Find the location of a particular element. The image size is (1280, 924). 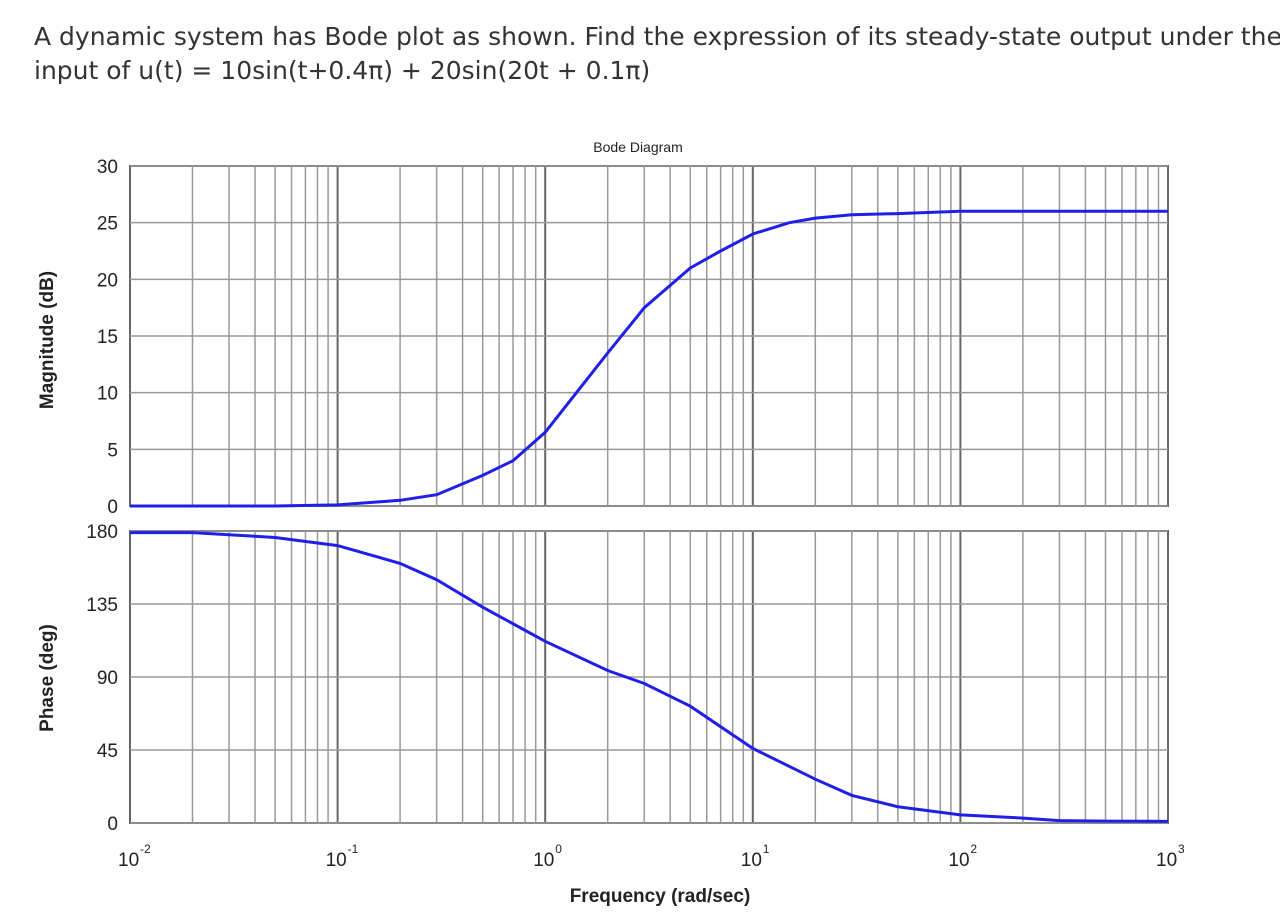

x-tick-exponent: -1 is located at coordinates (353, 849).